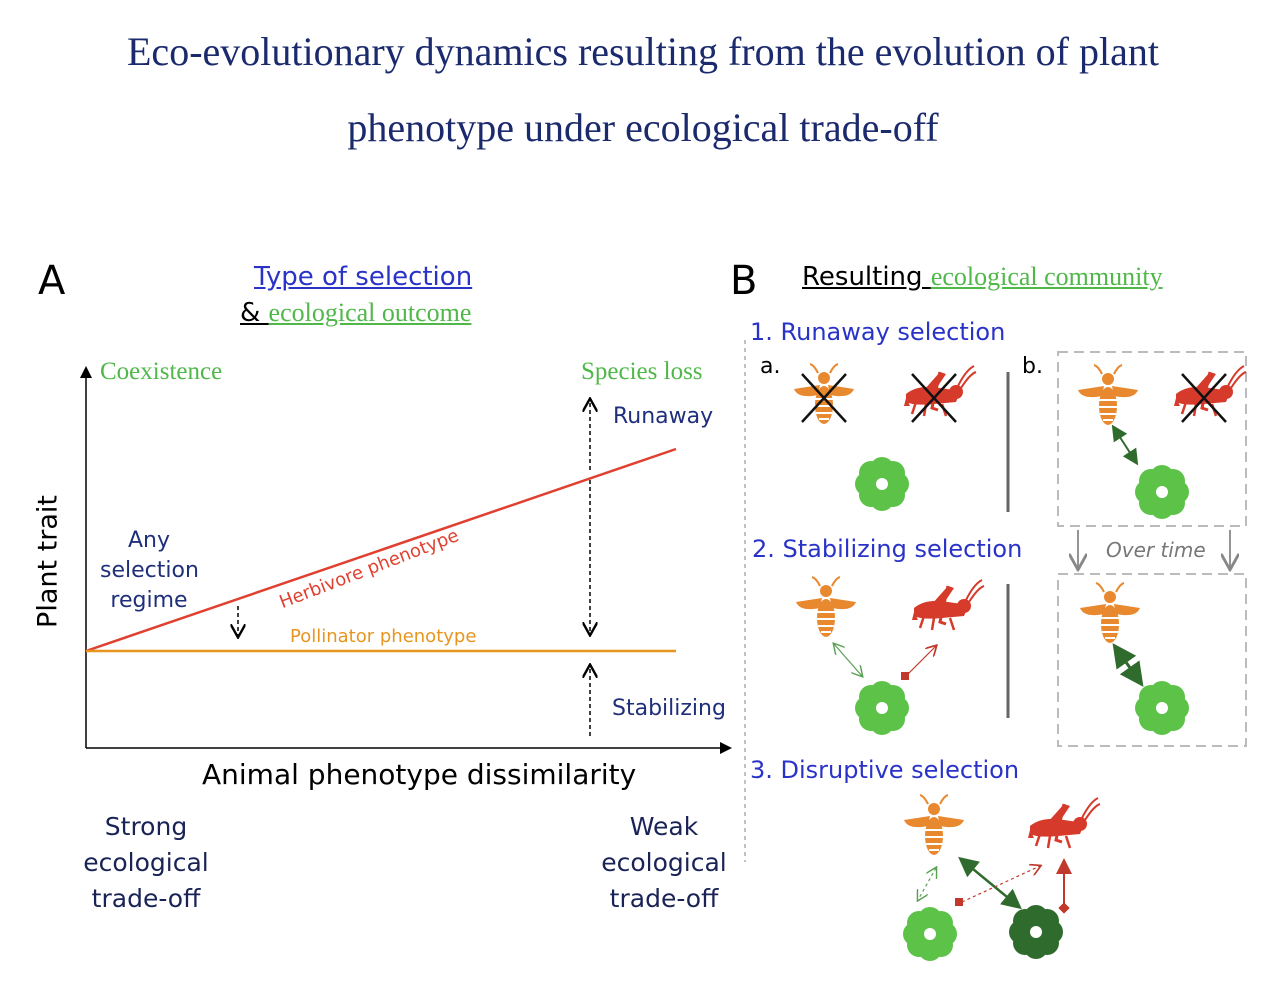 The height and width of the screenshot is (982, 1286). I want to click on weak-tradeoff-line1: Weak, so click(664, 826).